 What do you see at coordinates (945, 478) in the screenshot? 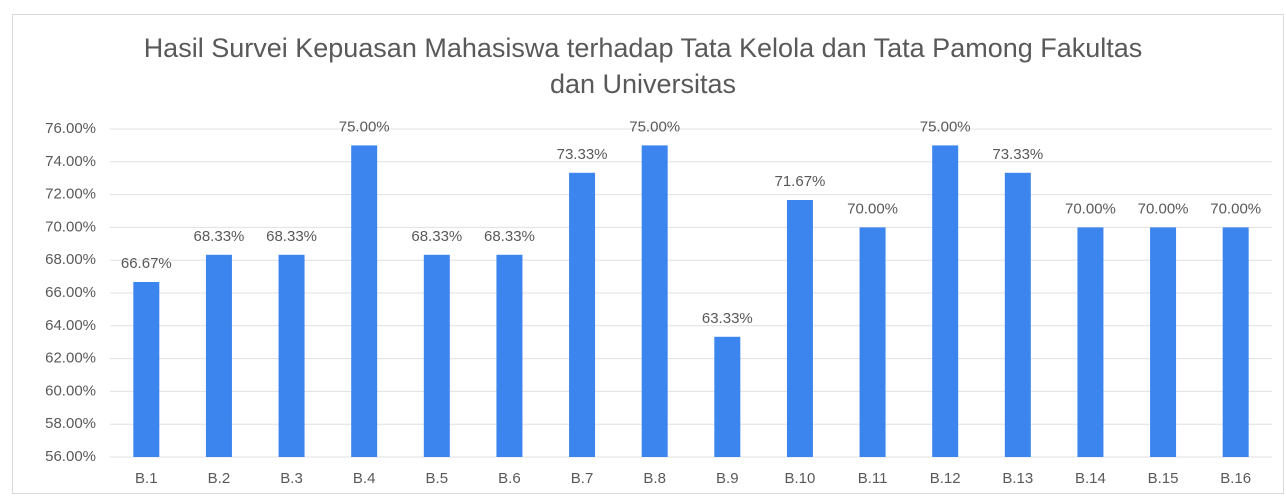
I see `x-tick-label: B.12` at bounding box center [945, 478].